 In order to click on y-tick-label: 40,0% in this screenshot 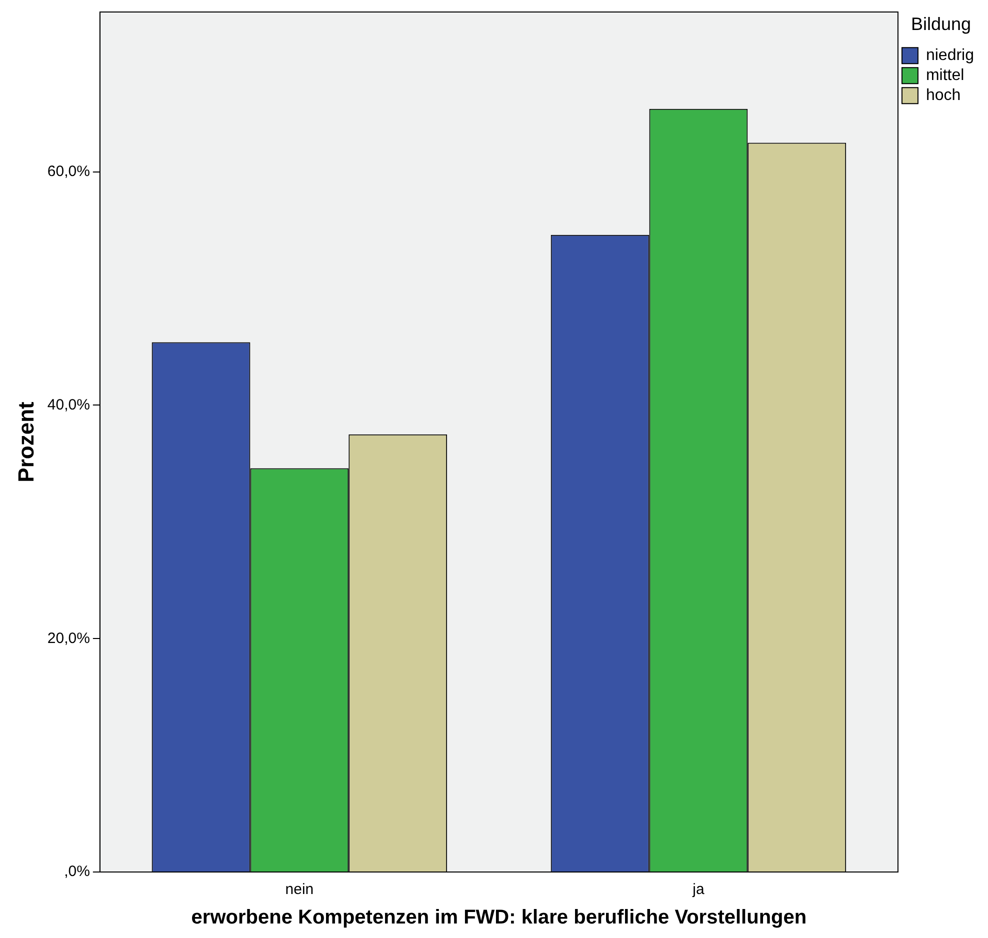, I will do `click(68, 405)`.